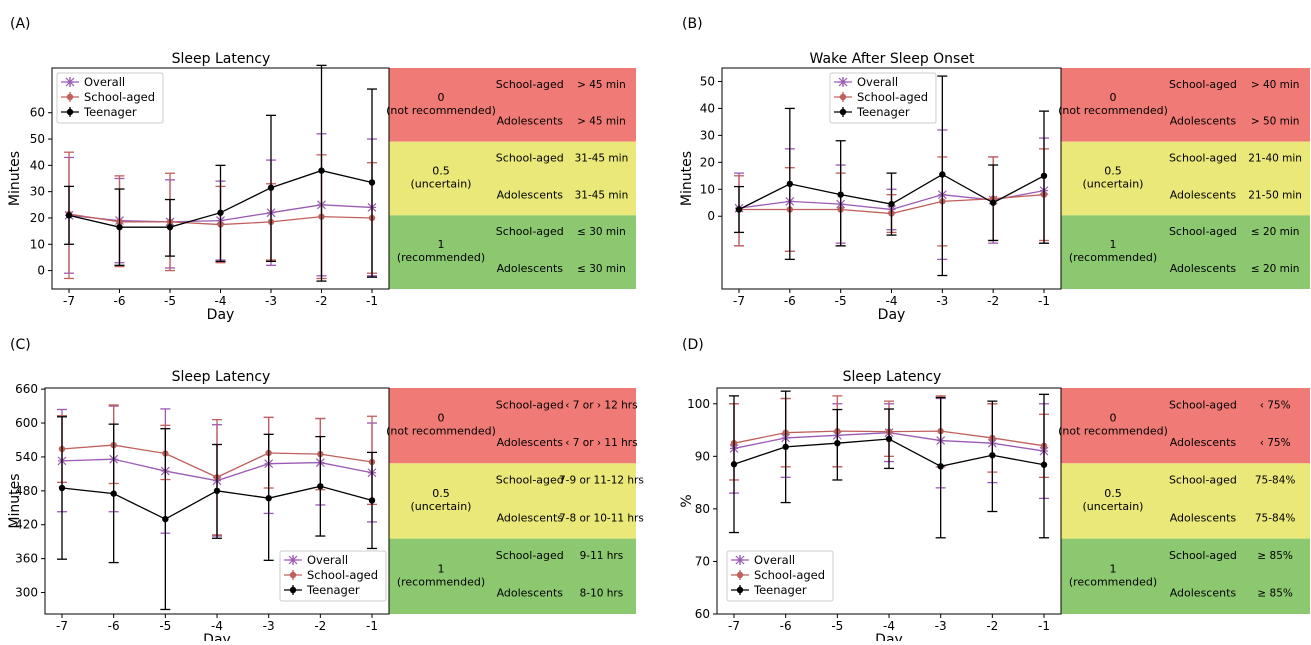  Describe the element at coordinates (601, 122) in the screenshot. I see `zone-value: > 45 min` at that location.